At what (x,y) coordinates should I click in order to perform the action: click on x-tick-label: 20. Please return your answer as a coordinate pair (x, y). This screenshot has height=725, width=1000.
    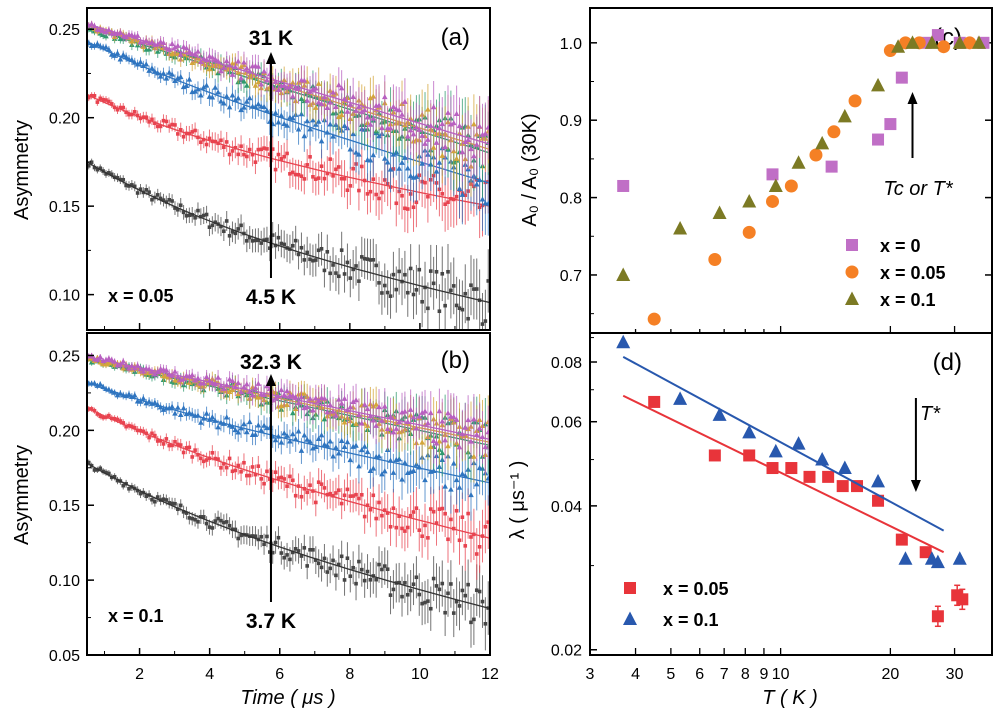
    Looking at the image, I should click on (890, 674).